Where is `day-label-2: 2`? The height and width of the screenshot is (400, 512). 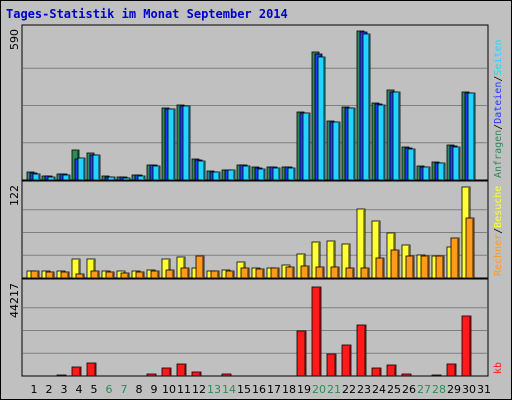
day-label-2: 2 is located at coordinates (49, 389).